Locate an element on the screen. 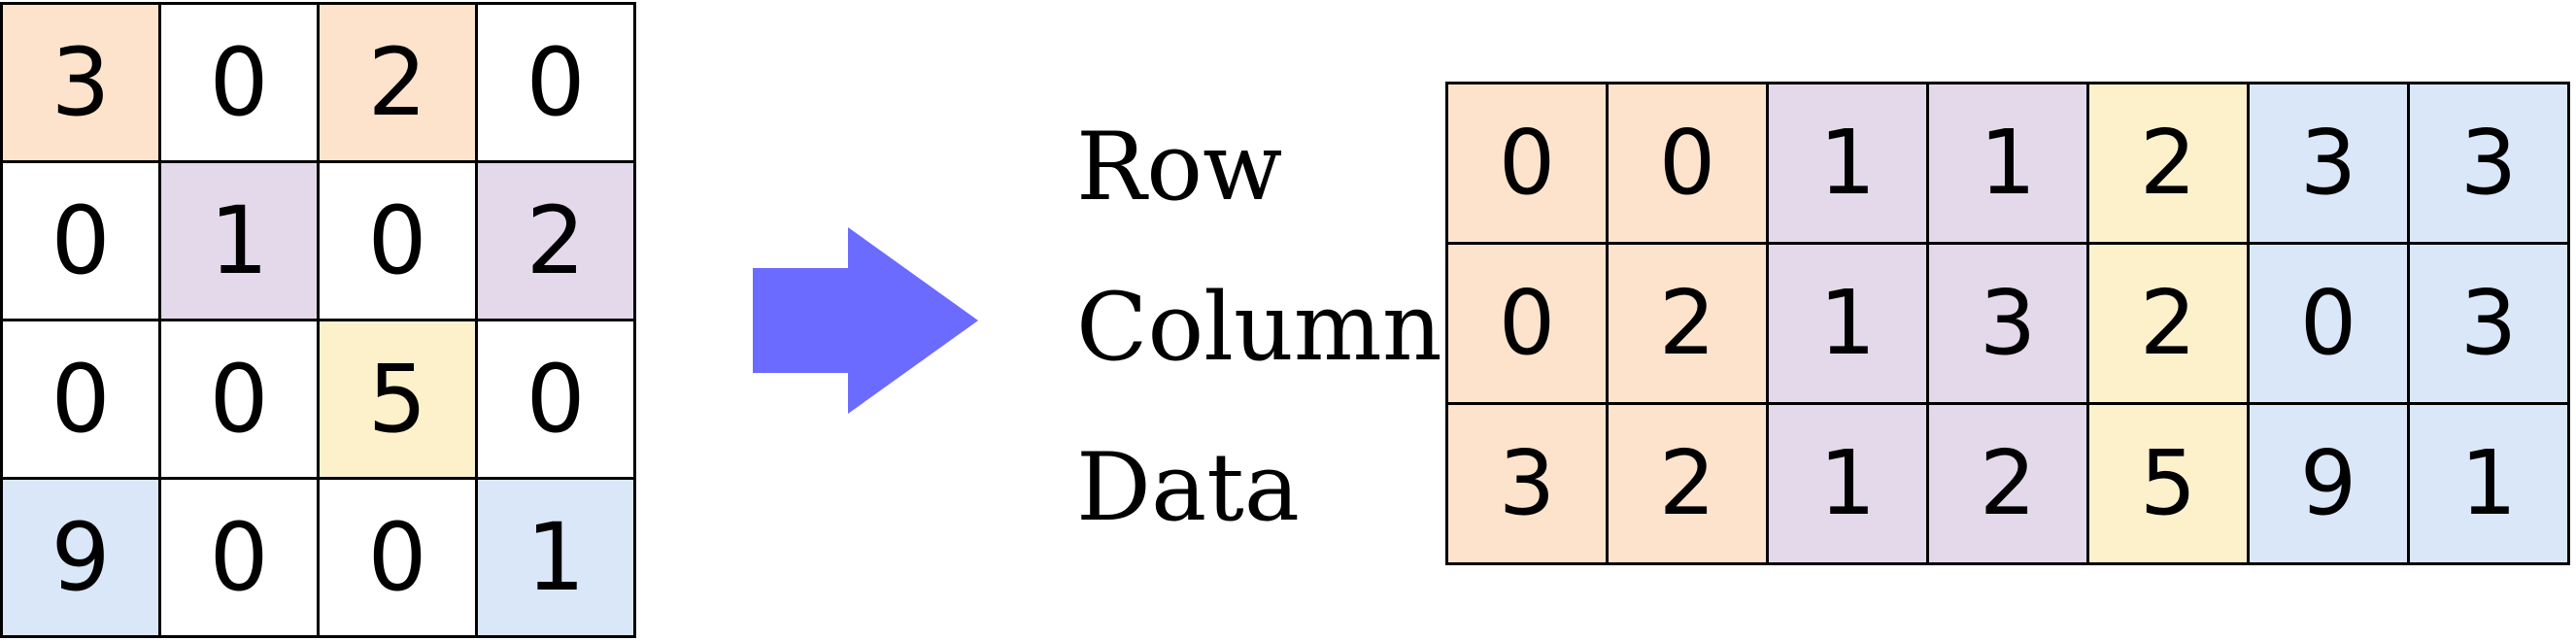  column-label: Column is located at coordinates (1259, 327).